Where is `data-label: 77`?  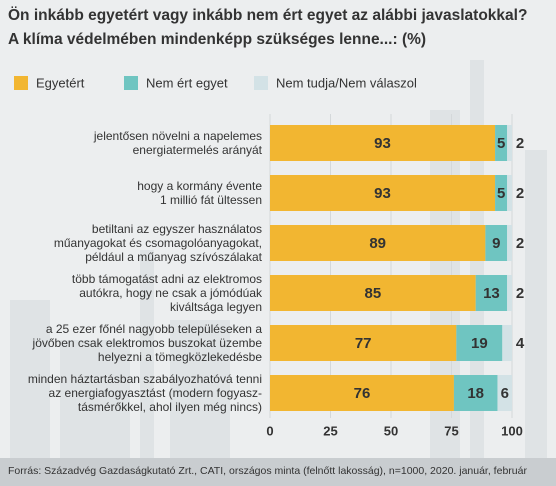
data-label: 77 is located at coordinates (363, 343).